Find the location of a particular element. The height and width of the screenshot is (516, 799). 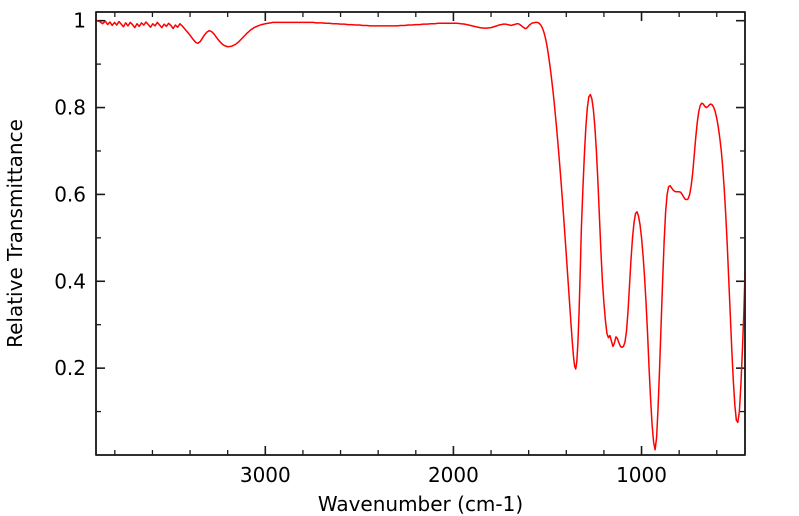

x-tick-label: 2000 is located at coordinates (453, 475).